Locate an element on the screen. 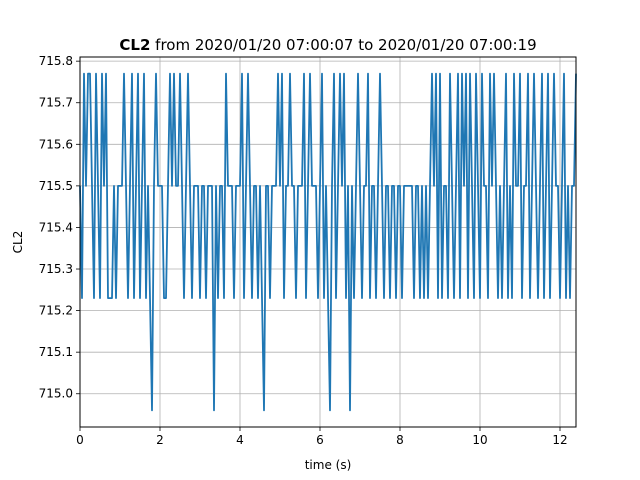 The image size is (640, 480). chart-title-bold: CL2 is located at coordinates (134, 45).